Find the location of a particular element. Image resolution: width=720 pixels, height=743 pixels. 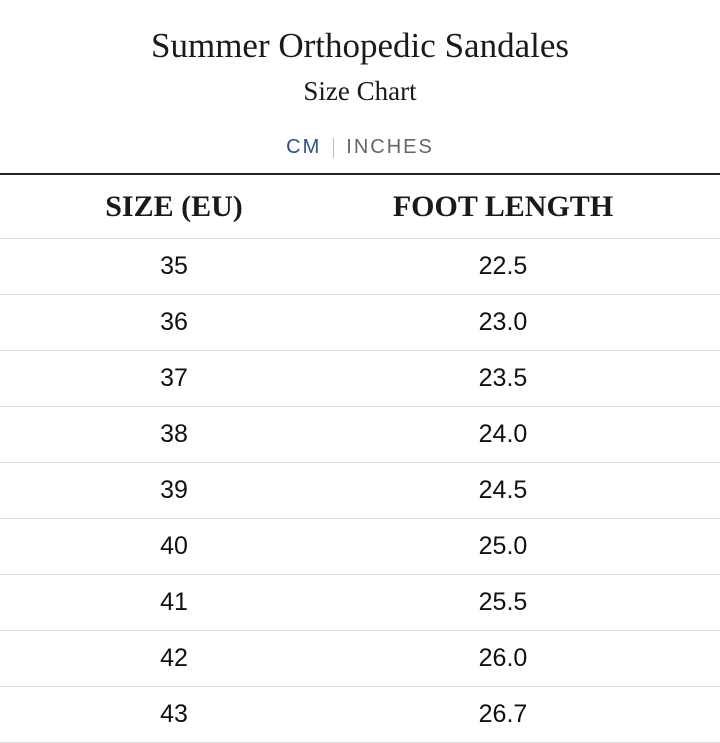

length-cell: 26.0 is located at coordinates (503, 658).